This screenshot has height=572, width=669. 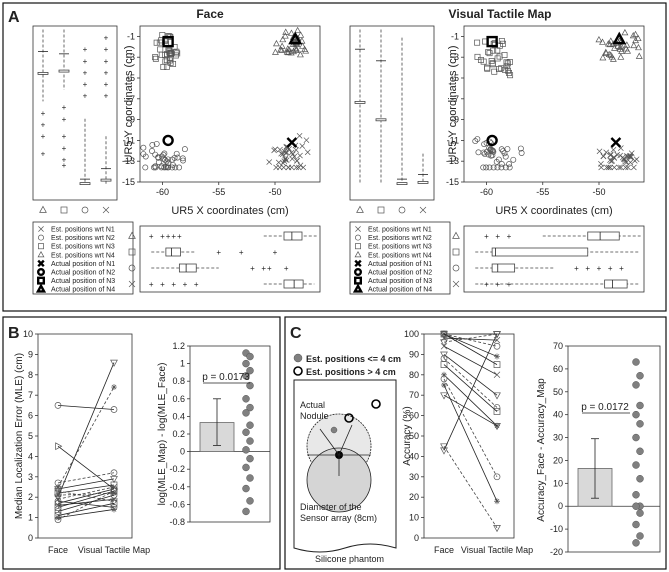 I want to click on y-tick-label: -20, so click(x=556, y=552).